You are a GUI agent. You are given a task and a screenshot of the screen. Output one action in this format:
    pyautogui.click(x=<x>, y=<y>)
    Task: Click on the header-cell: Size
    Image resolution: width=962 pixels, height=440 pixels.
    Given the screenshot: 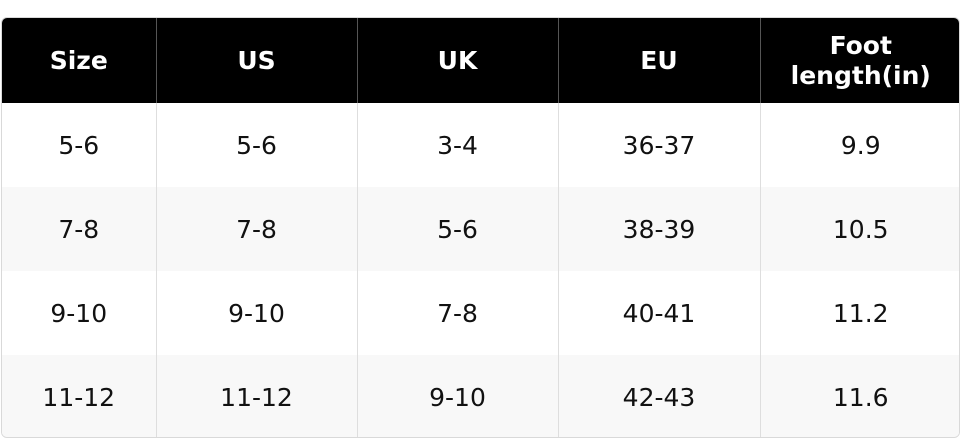 What is the action you would take?
    pyautogui.click(x=79, y=60)
    